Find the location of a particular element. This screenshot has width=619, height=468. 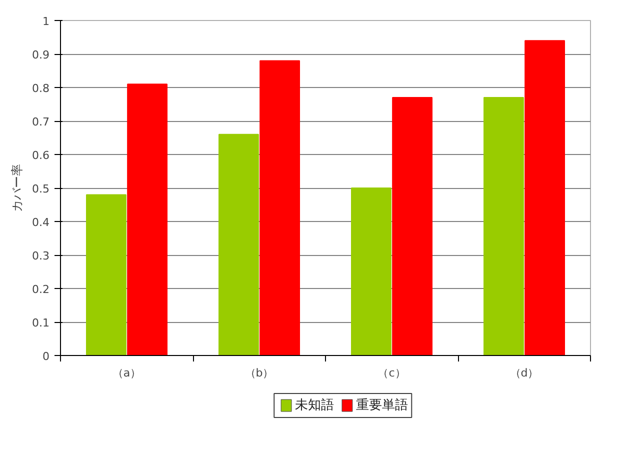

y-tick-label: 0.2 is located at coordinates (41, 289).